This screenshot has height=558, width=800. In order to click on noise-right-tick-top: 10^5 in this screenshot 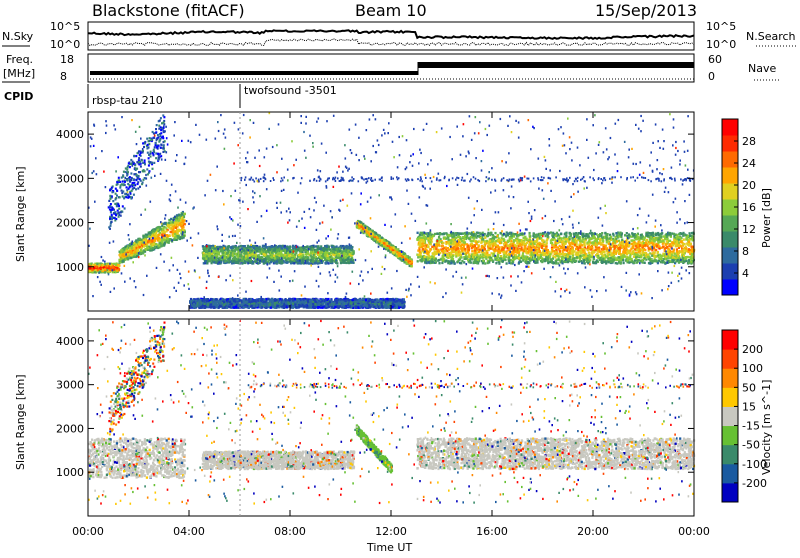, I will do `click(721, 26)`.